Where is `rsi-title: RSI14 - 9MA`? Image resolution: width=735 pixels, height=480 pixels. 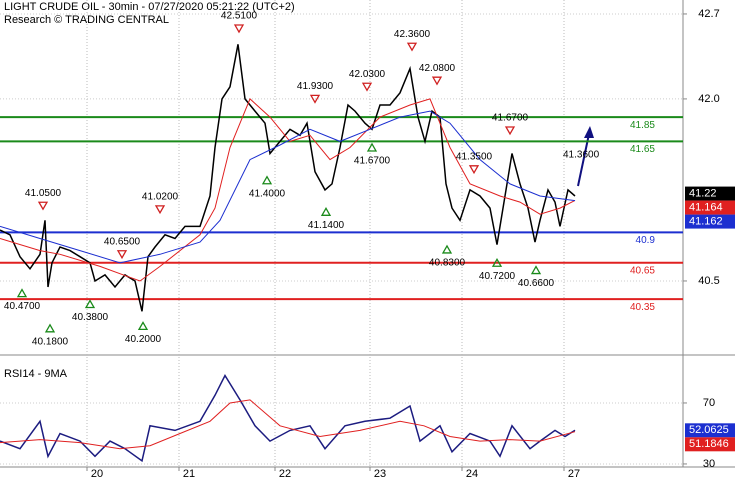
rsi-title: RSI14 - 9MA is located at coordinates (36, 374).